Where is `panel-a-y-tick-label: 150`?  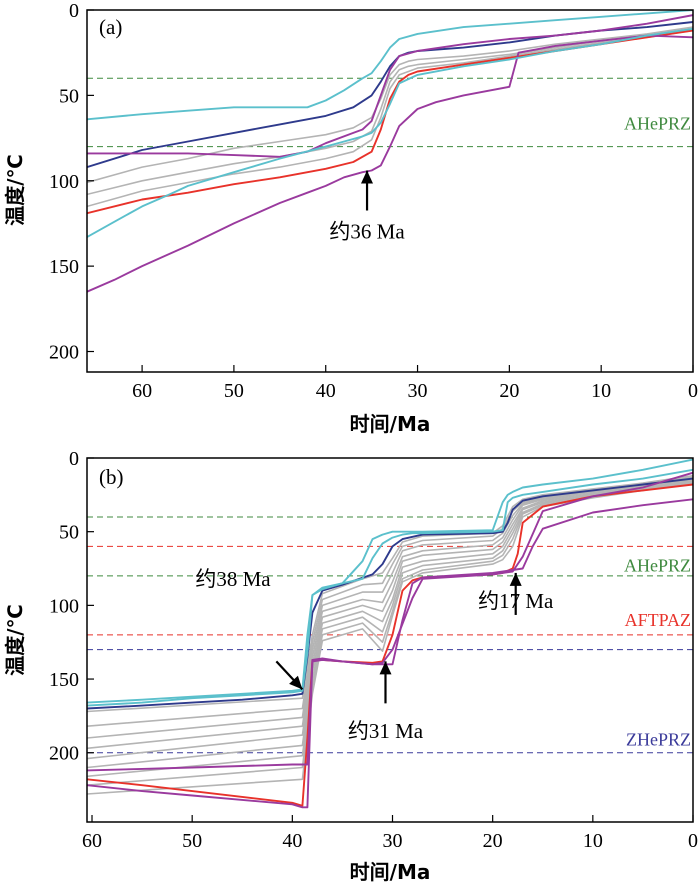 panel-a-y-tick-label: 150 is located at coordinates (64, 267).